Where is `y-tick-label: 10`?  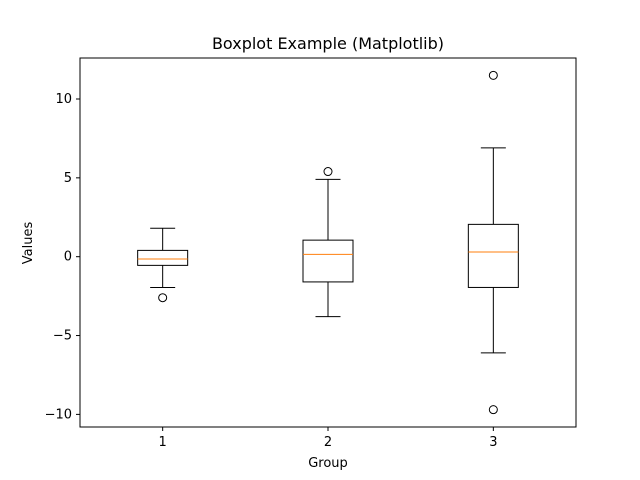 y-tick-label: 10 is located at coordinates (63, 99).